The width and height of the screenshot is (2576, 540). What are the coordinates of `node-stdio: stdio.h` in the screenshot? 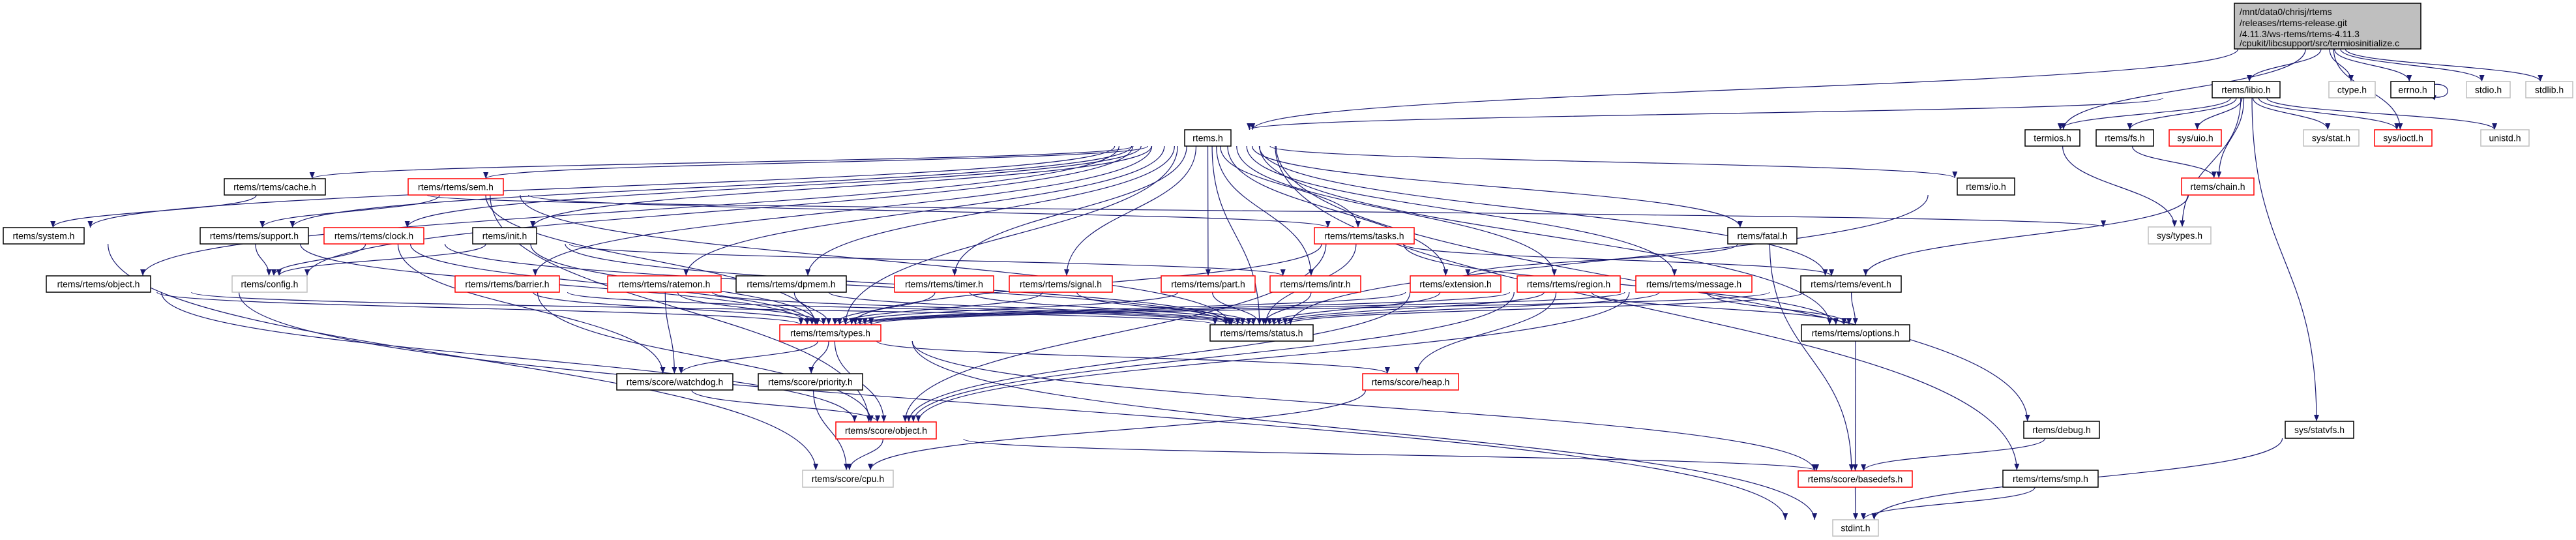 It's located at (2488, 90).